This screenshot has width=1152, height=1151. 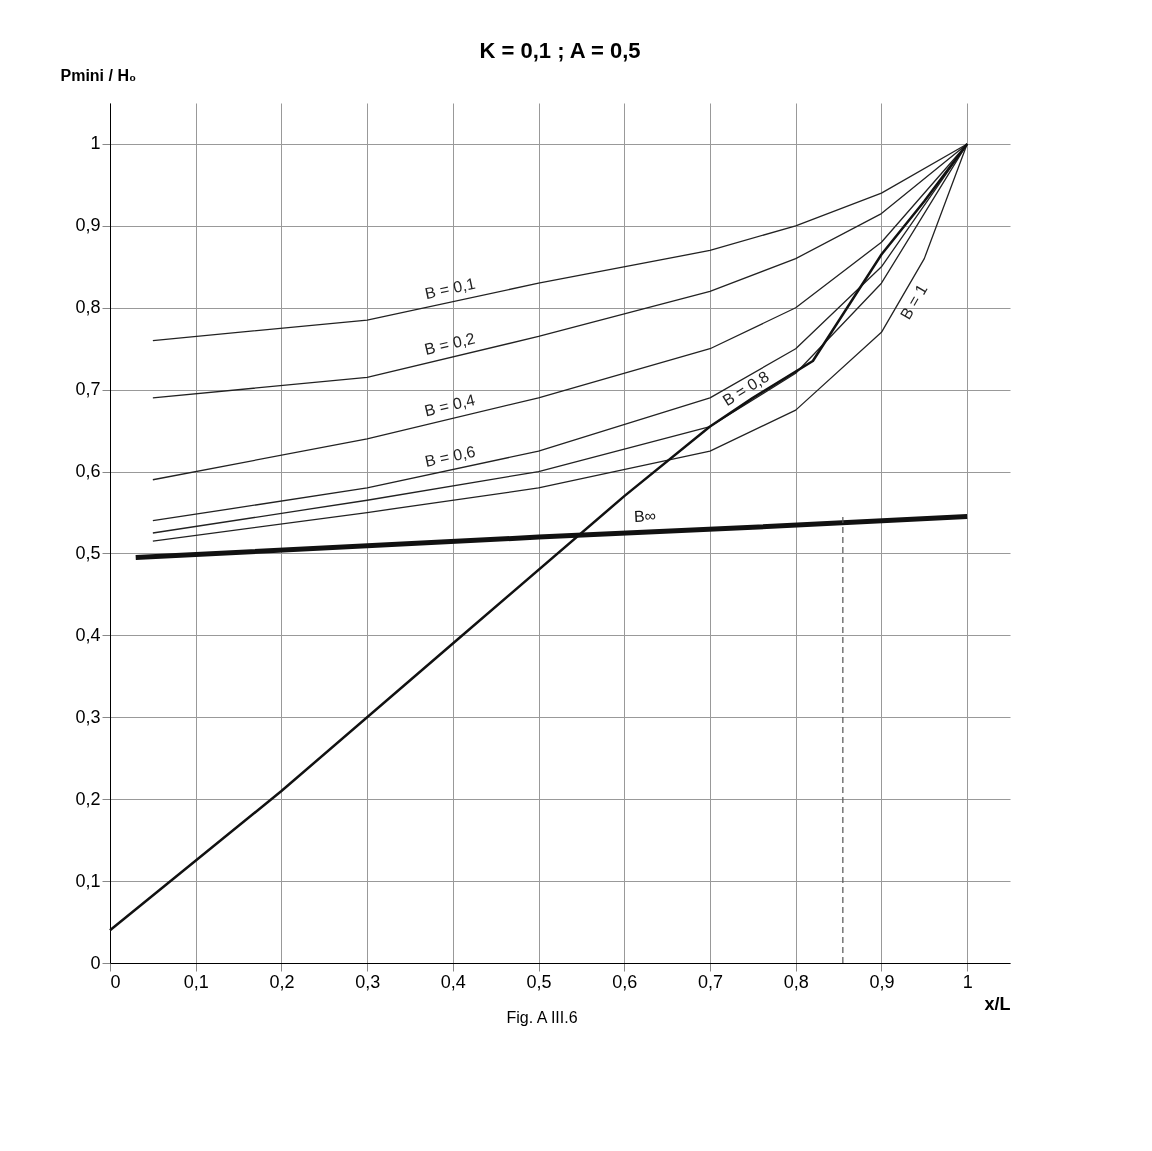 What do you see at coordinates (913, 302) in the screenshot?
I see `text: B = 1` at bounding box center [913, 302].